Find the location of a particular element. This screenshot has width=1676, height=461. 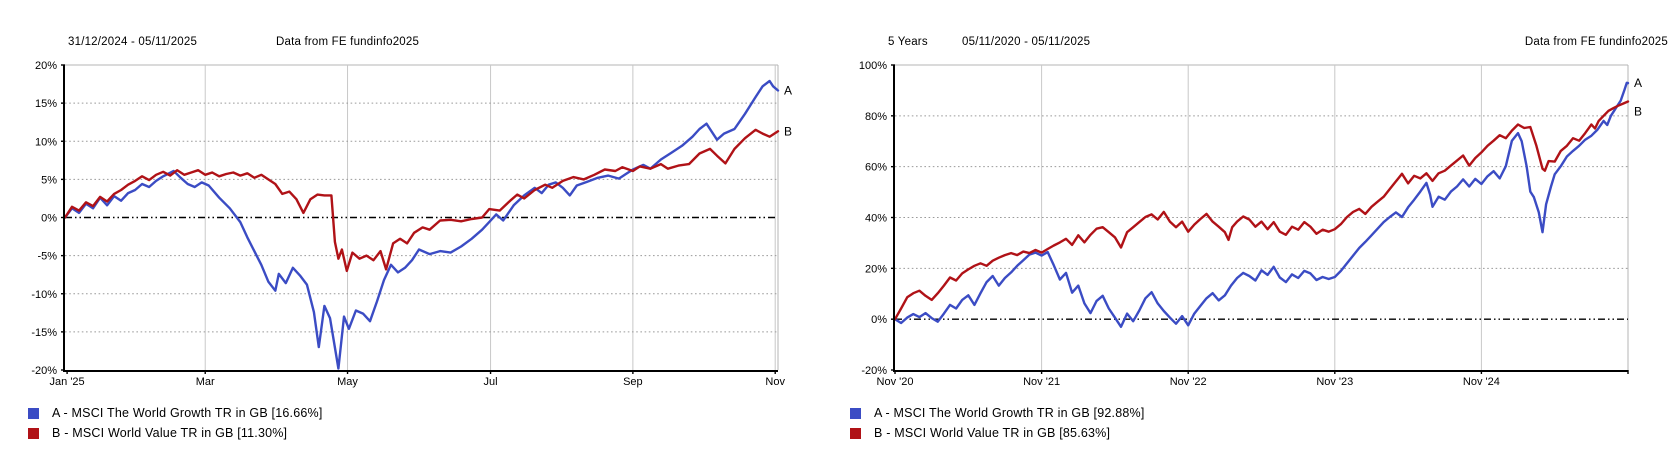

y-tick-label: -10% is located at coordinates (44, 295).